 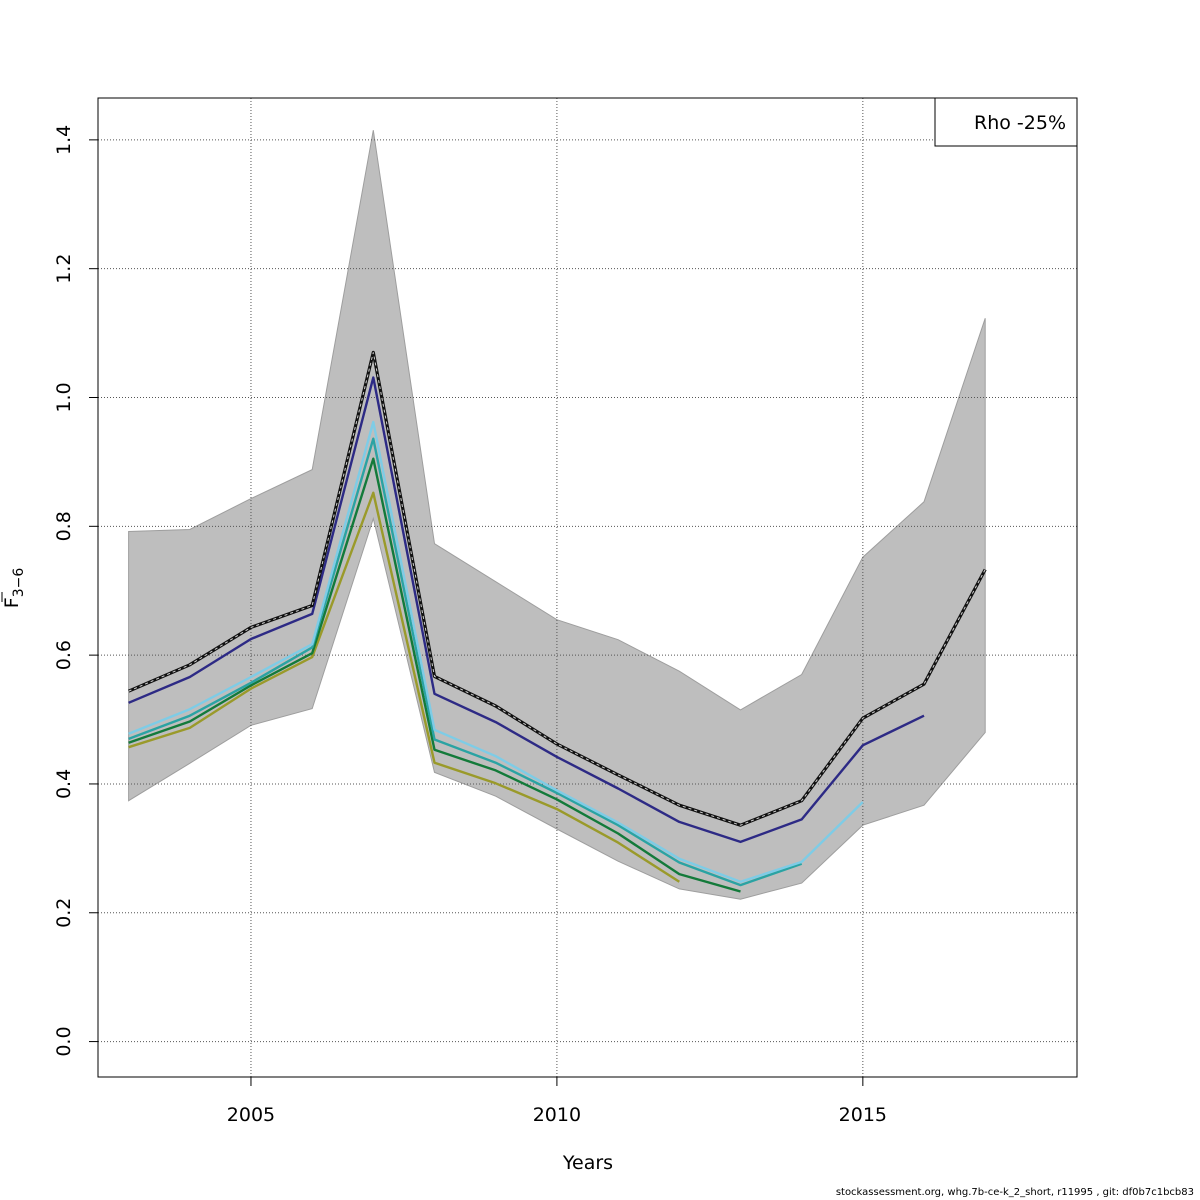 I want to click on x-axis-label: Years, so click(x=587, y=1163).